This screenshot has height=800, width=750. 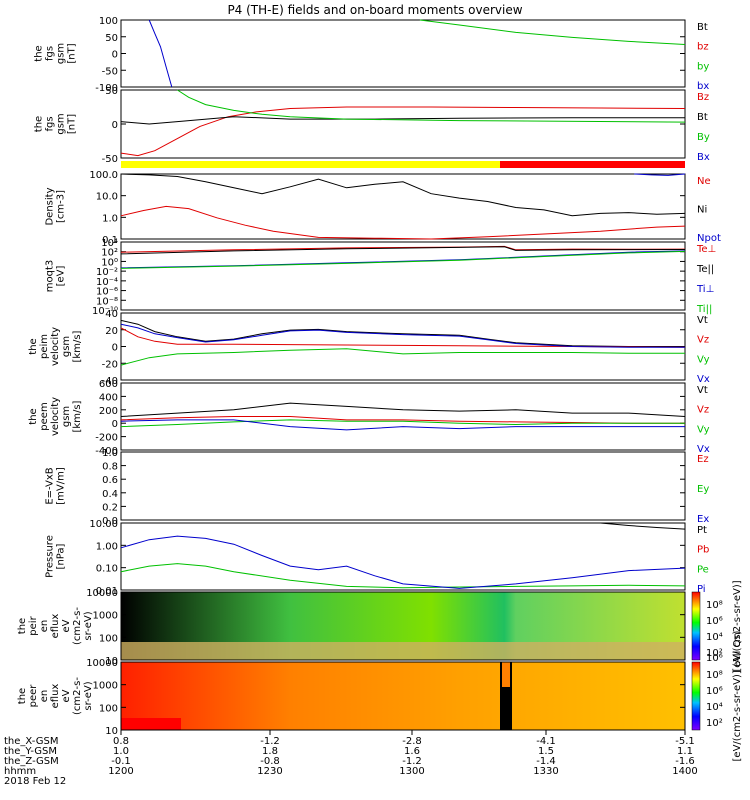 I want to click on panel-8: 10.00 1.00 0.10 0.01 Pressure [nPa] Pt Pb Pe Pi, so click(x=377, y=558).